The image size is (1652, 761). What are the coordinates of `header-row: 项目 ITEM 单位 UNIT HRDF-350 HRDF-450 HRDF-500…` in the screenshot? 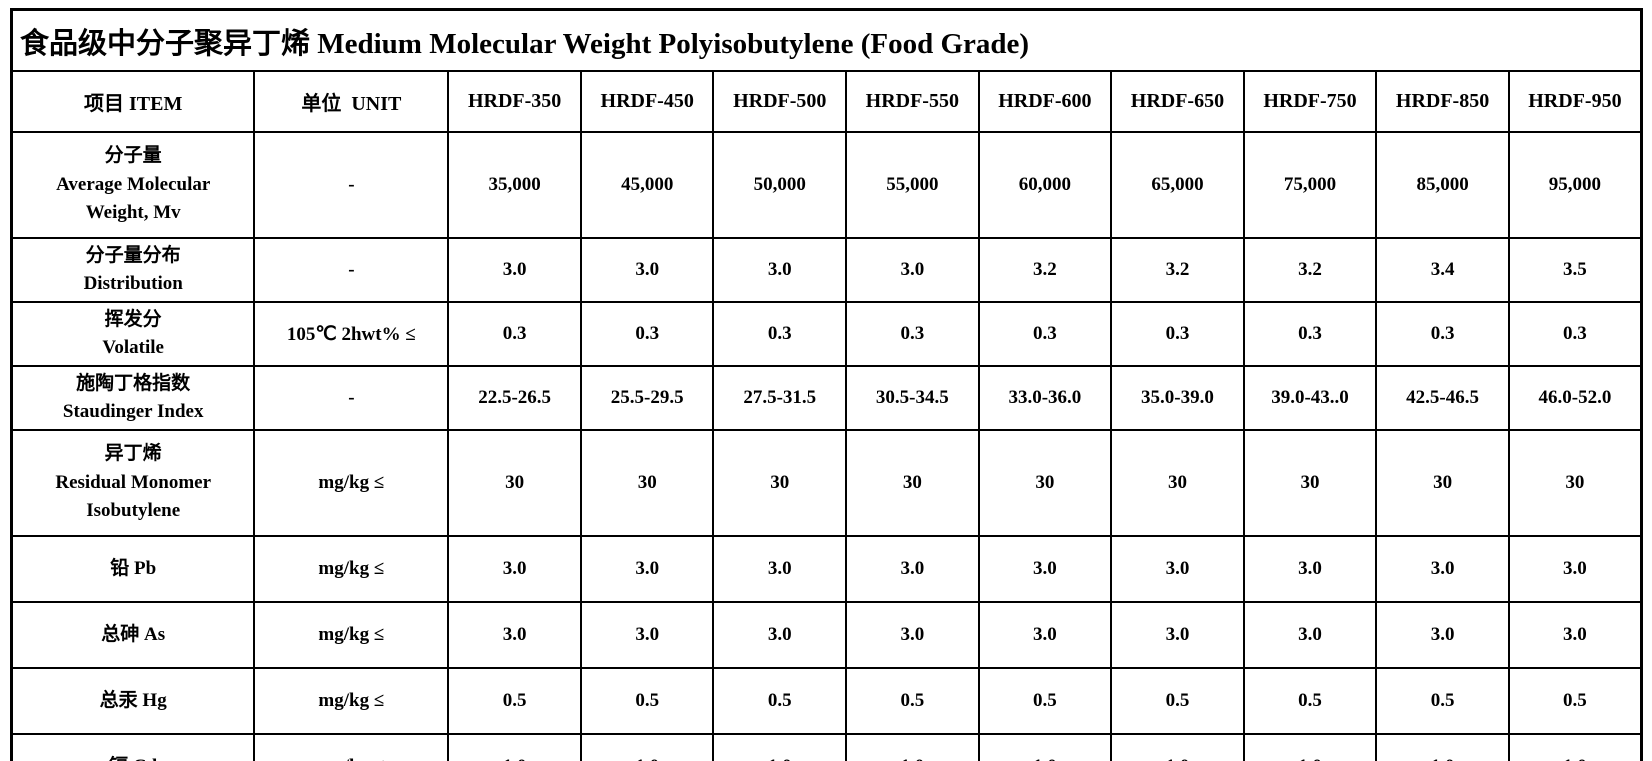 It's located at (826, 101).